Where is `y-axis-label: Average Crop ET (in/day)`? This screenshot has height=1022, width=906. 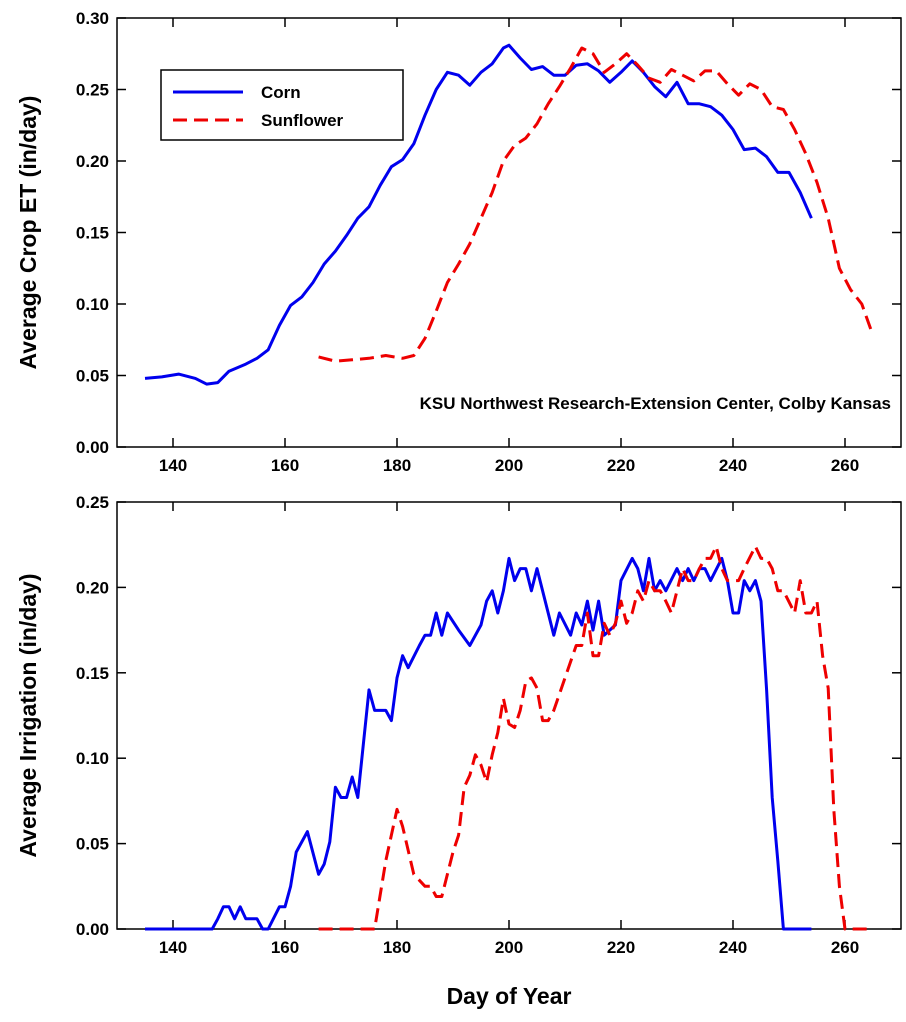 y-axis-label: Average Crop ET (in/day) is located at coordinates (28, 233).